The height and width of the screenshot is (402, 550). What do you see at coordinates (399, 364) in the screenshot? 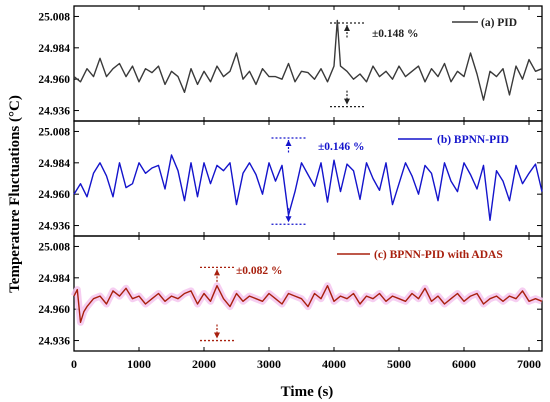
I see `x-tick-label: 5000` at bounding box center [399, 364].